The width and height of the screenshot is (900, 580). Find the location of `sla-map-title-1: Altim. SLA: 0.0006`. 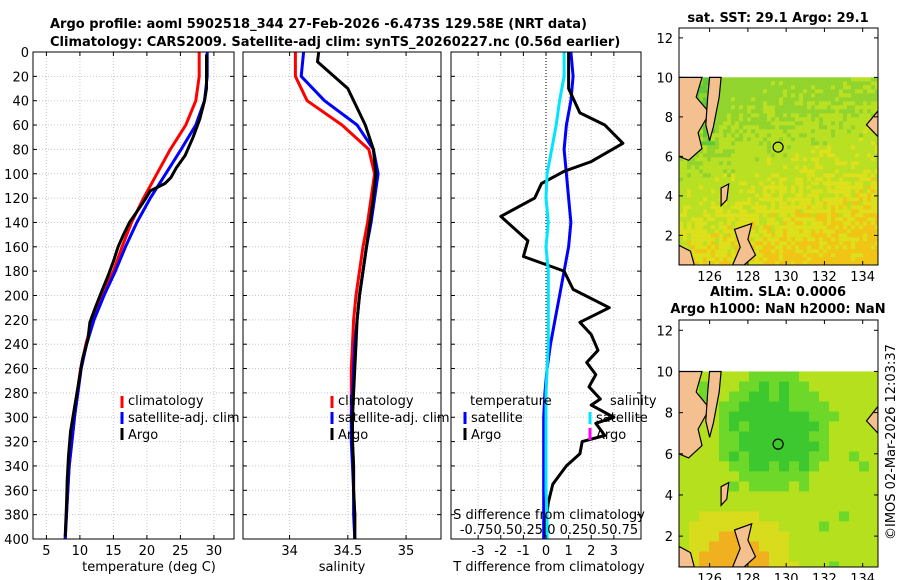

sla-map-title-1: Altim. SLA: 0.0006 is located at coordinates (778, 292).